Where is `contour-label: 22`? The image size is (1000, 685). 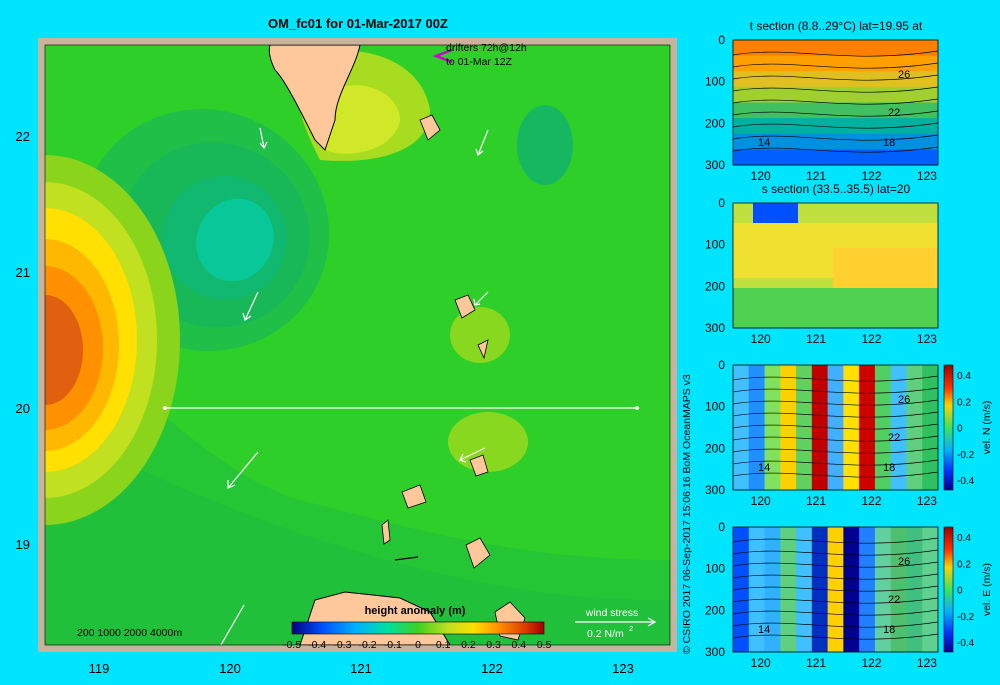
contour-label: 22 is located at coordinates (894, 438).